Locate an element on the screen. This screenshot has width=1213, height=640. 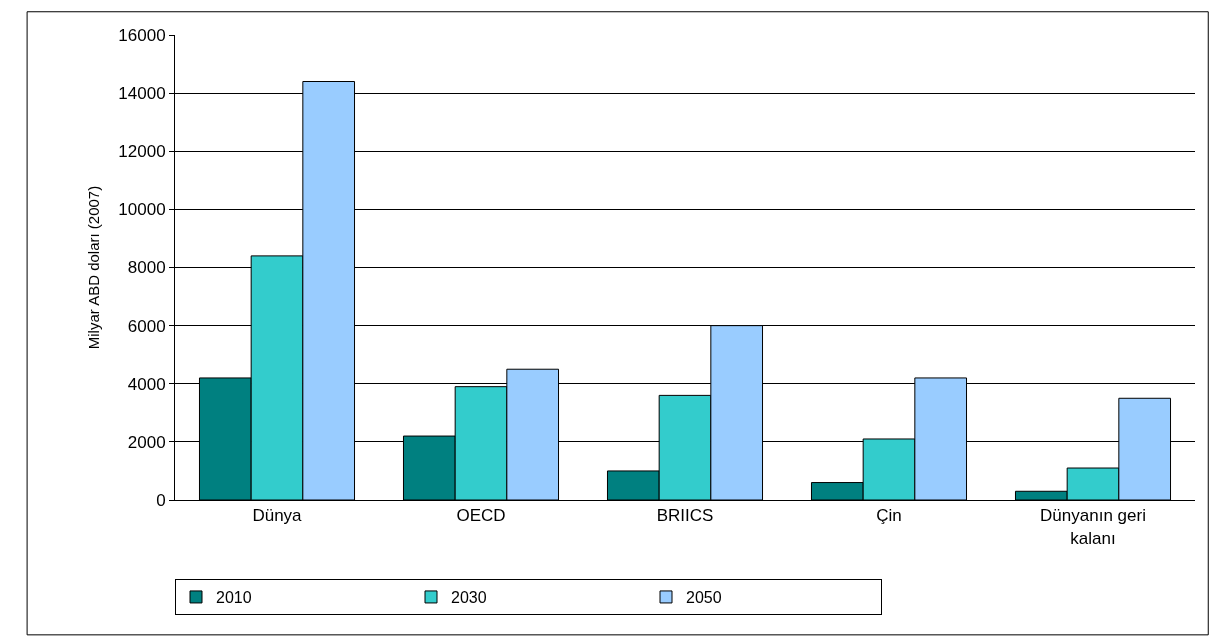
legend-label: 2010 is located at coordinates (234, 598).